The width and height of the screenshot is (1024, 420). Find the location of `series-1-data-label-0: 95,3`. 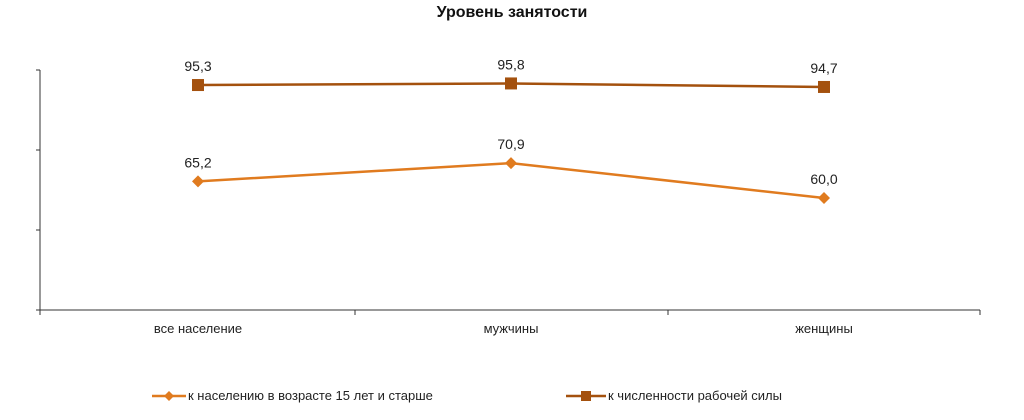

series-1-data-label-0: 95,3 is located at coordinates (197, 66).